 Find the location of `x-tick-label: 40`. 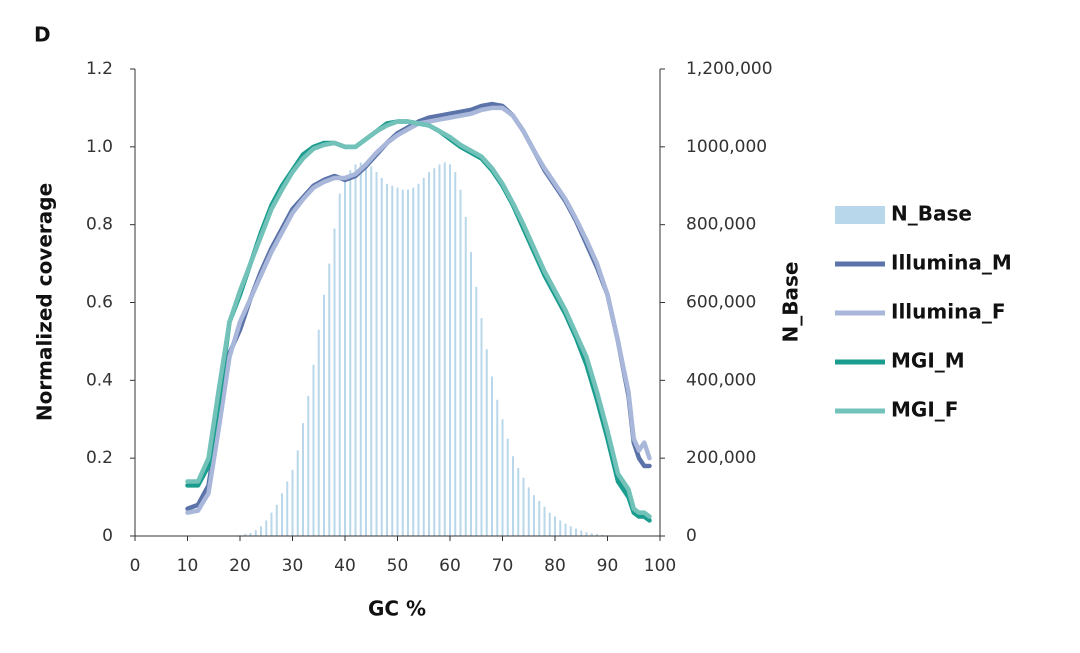

x-tick-label: 40 is located at coordinates (345, 566).